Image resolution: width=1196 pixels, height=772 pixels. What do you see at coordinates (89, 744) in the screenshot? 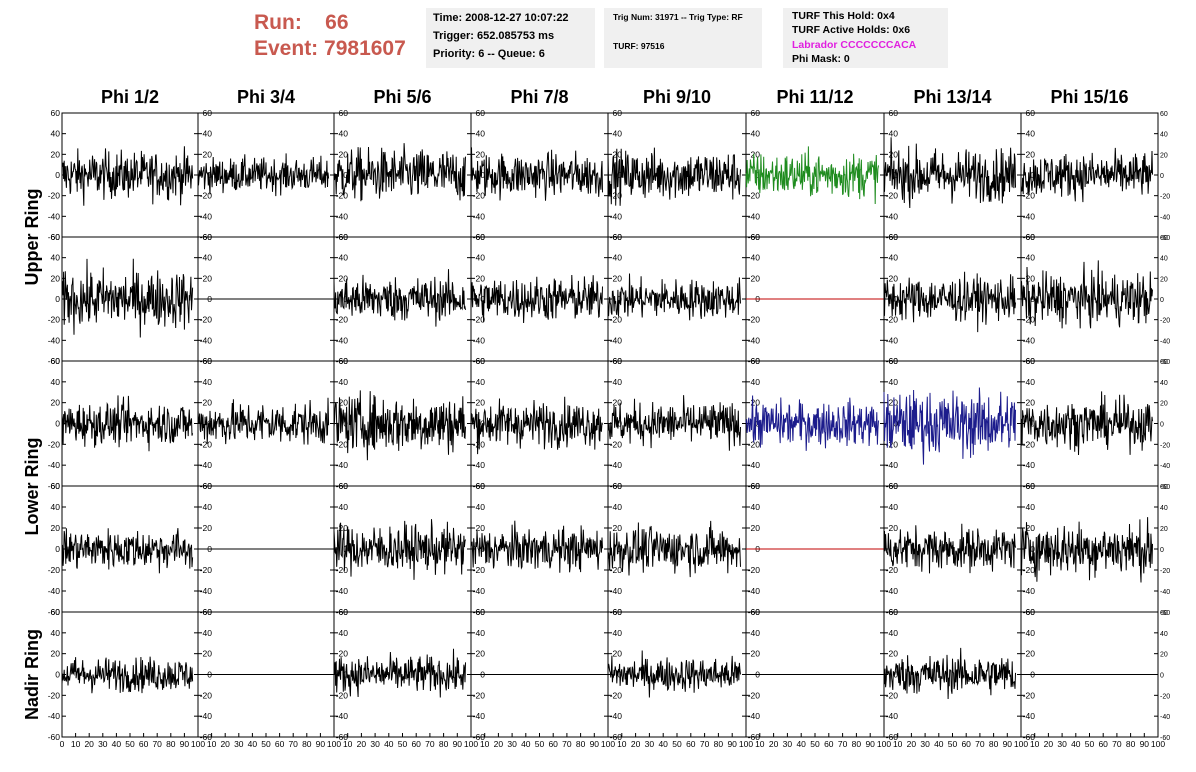
I see `x-tick-label: 20` at bounding box center [89, 744].